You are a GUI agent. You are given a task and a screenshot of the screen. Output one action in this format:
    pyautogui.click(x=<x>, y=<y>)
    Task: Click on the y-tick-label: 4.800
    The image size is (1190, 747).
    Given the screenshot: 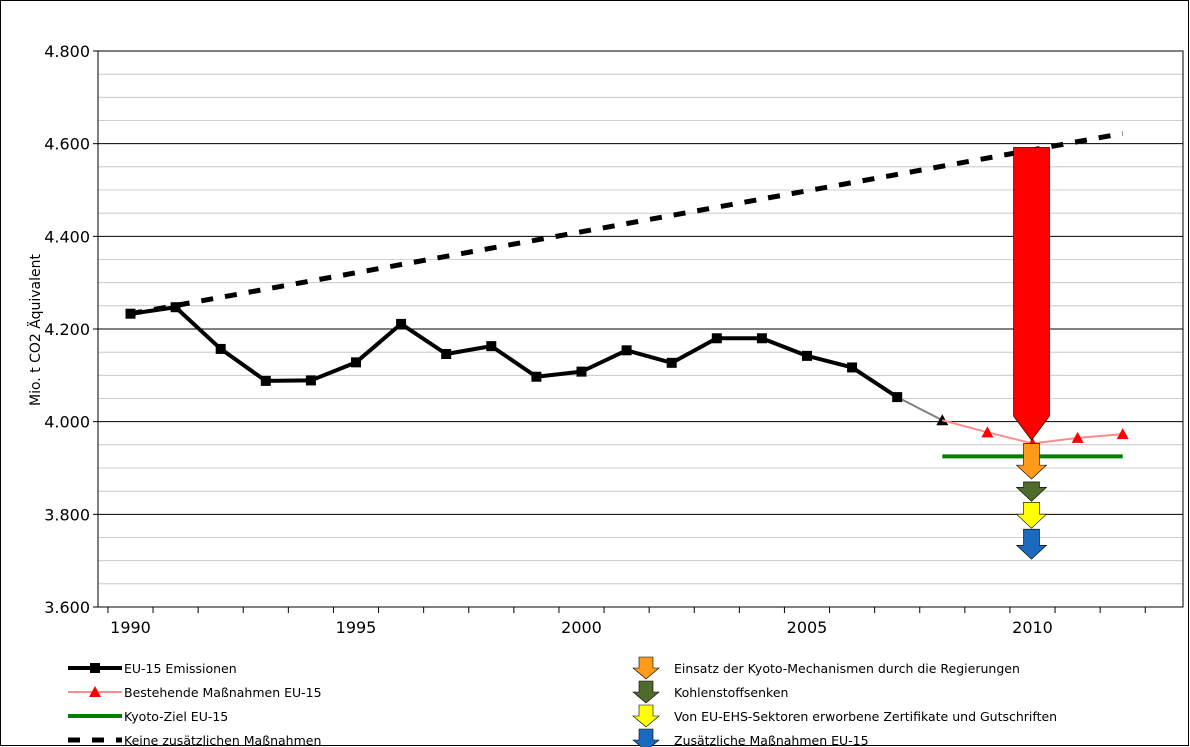 What is the action you would take?
    pyautogui.click(x=67, y=51)
    